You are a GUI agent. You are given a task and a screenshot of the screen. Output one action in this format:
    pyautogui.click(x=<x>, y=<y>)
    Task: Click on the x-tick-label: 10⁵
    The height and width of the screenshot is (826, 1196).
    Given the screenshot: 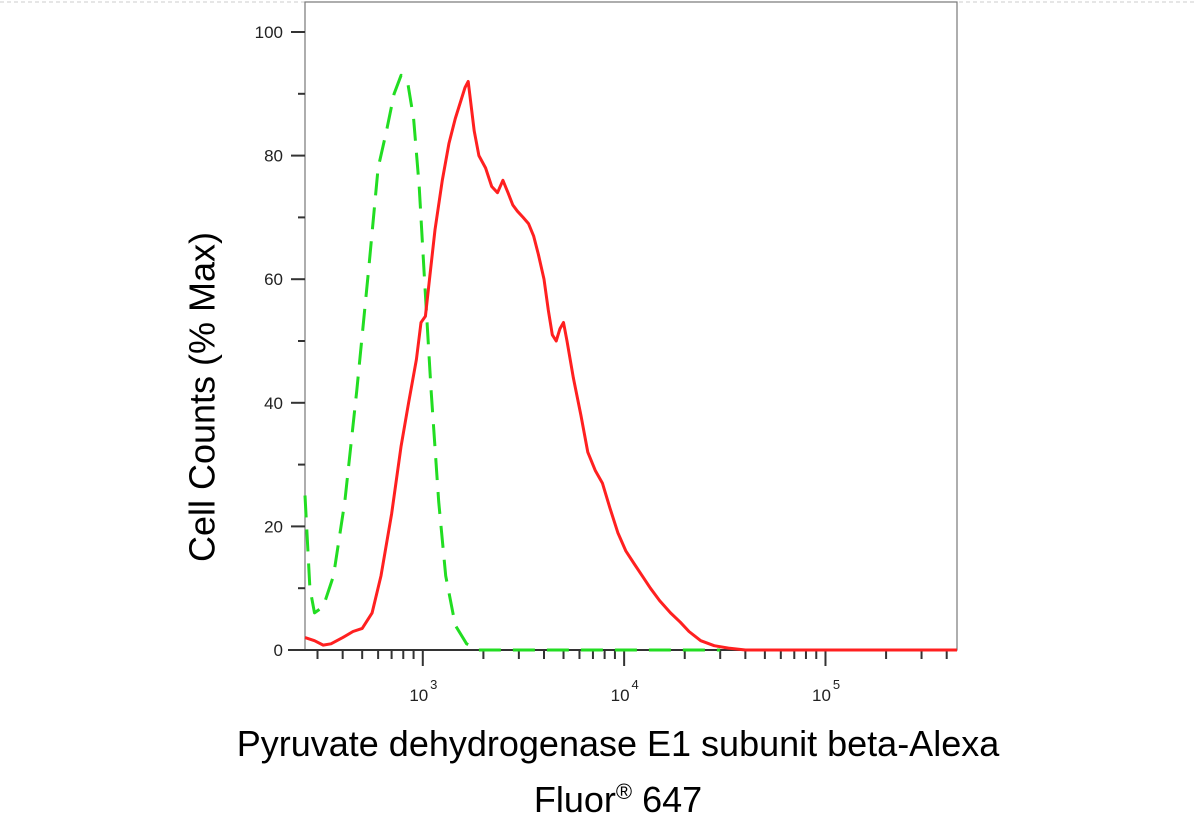 What is the action you would take?
    pyautogui.click(x=826, y=691)
    